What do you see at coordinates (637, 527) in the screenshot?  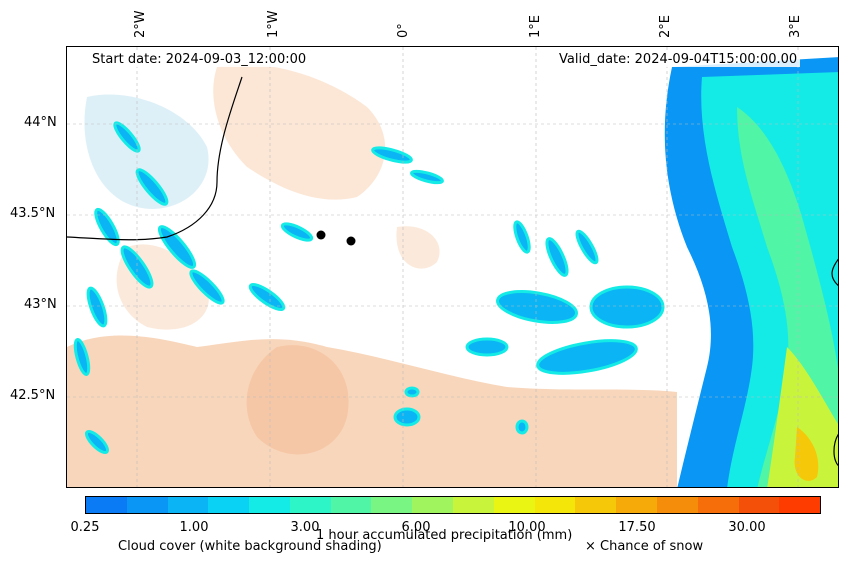 I see `colorbar-tick: 17.50` at bounding box center [637, 527].